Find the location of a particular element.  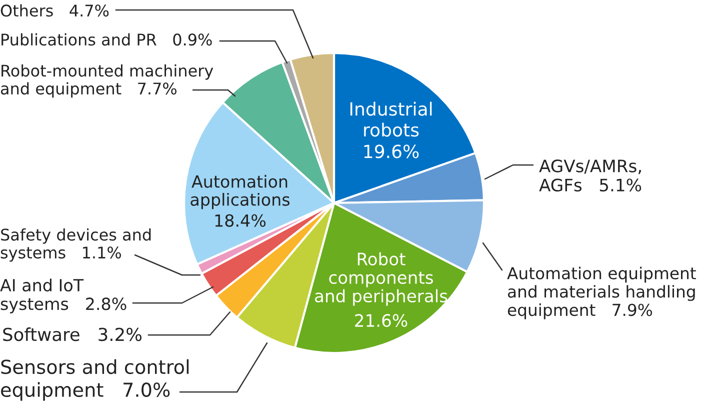

slice-label: Industrial robots is located at coordinates (391, 119).